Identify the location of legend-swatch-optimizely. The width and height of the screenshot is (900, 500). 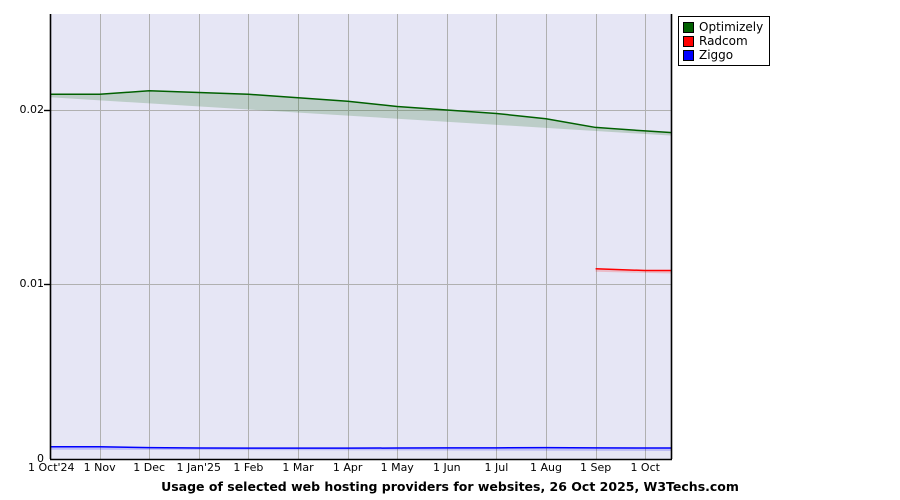
(688, 27).